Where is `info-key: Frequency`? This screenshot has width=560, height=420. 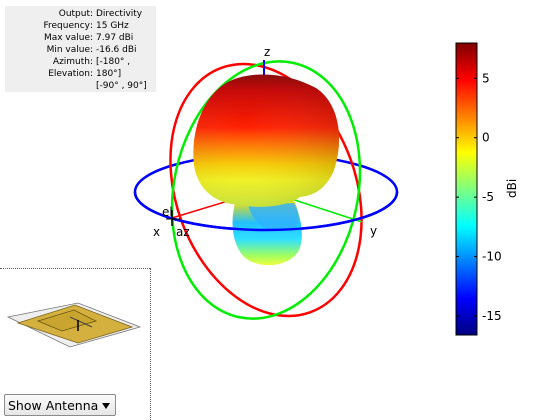 info-key: Frequency is located at coordinates (67, 26).